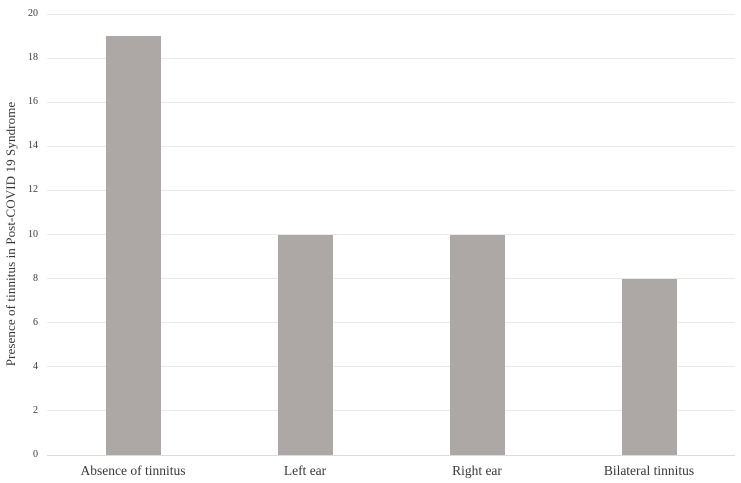 This screenshot has width=741, height=483. What do you see at coordinates (477, 470) in the screenshot?
I see `x-tick-label: Right ear` at bounding box center [477, 470].